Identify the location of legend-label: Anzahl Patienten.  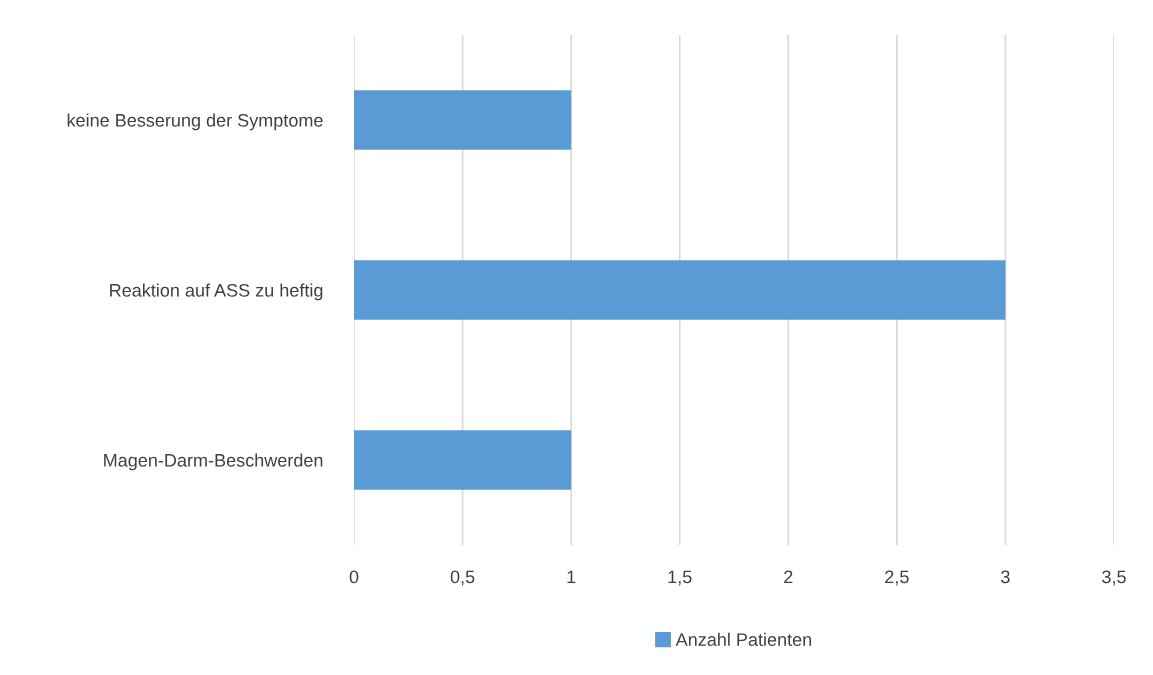
(743, 639).